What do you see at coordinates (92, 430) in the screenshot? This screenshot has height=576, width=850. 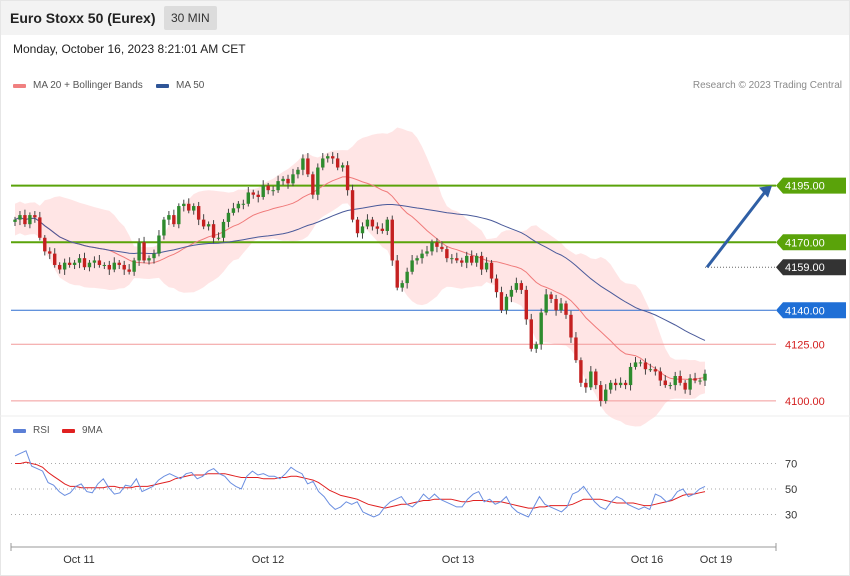 I see `legend-rsi-ma9-label: 9MA` at bounding box center [92, 430].